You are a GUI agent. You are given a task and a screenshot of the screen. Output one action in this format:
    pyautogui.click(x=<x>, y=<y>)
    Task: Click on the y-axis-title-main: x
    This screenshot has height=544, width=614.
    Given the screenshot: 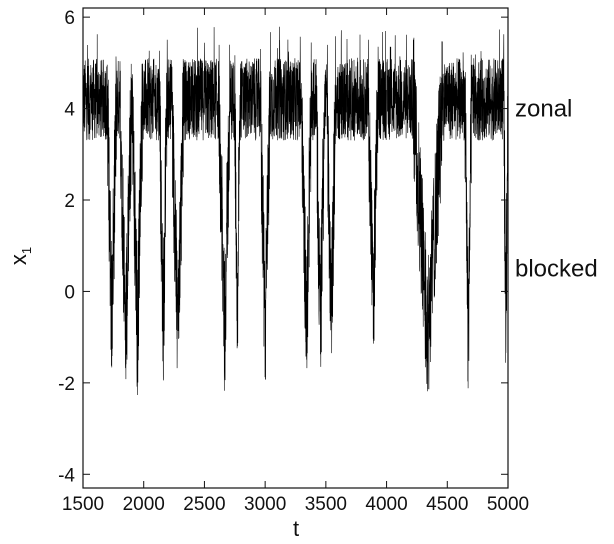 What is the action you would take?
    pyautogui.click(x=18, y=259)
    